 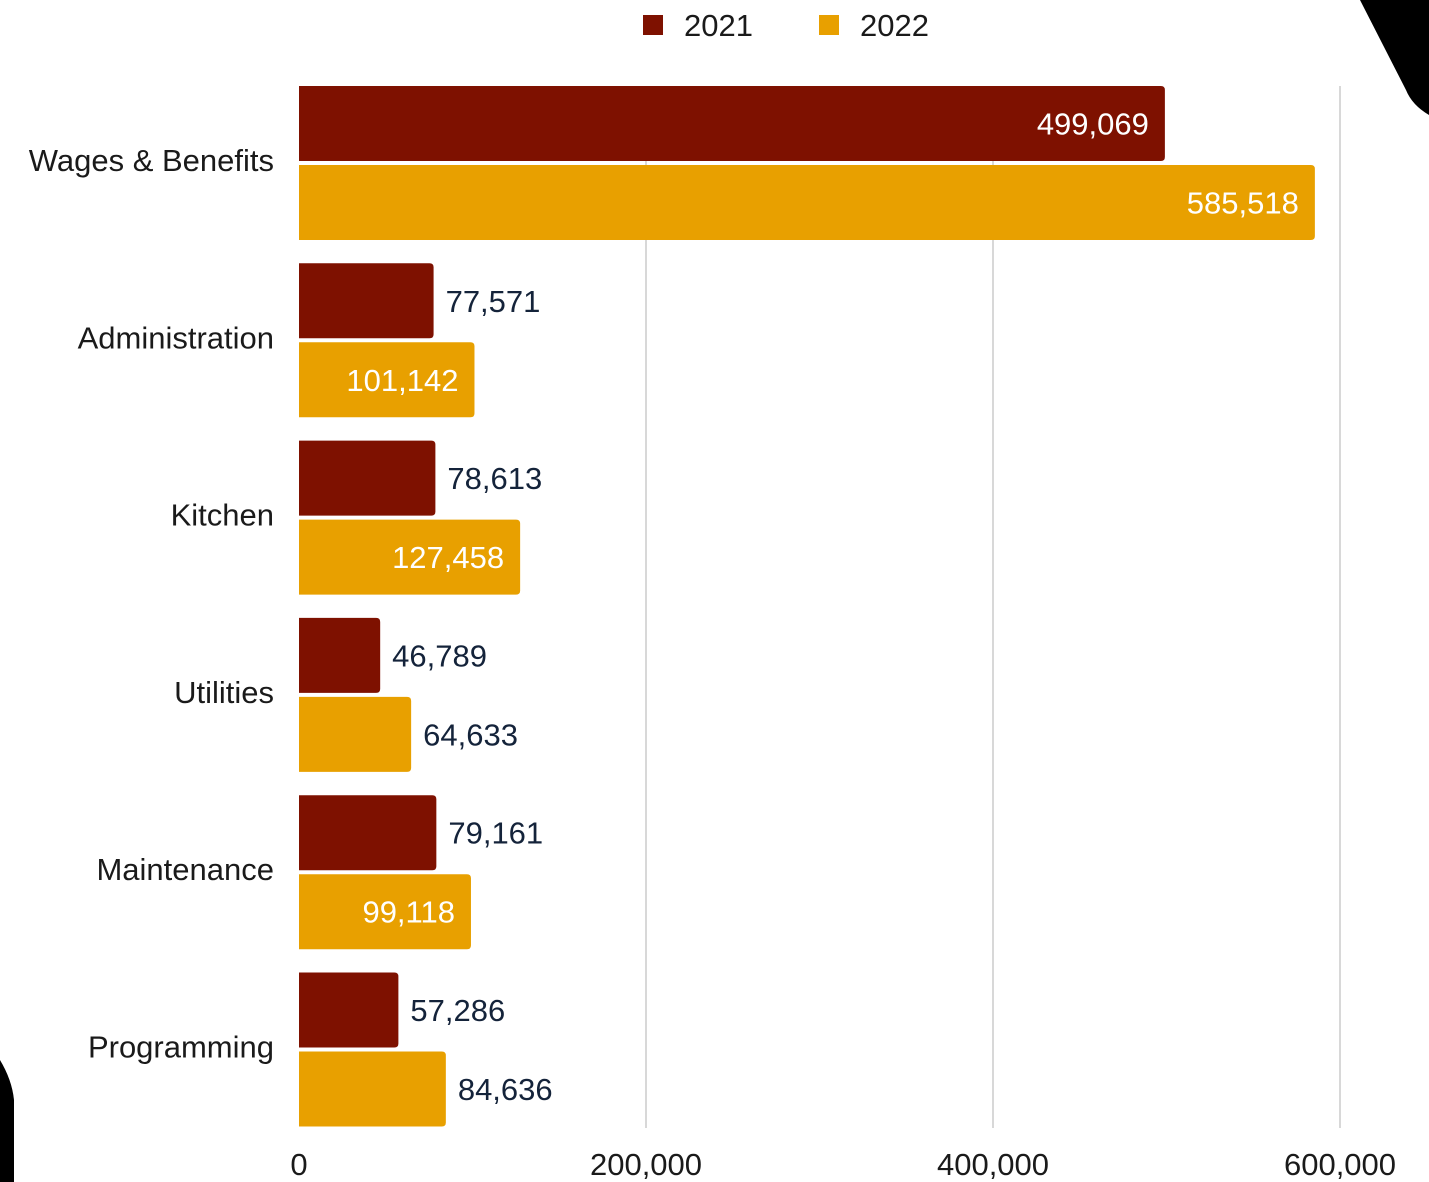 What do you see at coordinates (224, 692) in the screenshot?
I see `category-label: Utilities` at bounding box center [224, 692].